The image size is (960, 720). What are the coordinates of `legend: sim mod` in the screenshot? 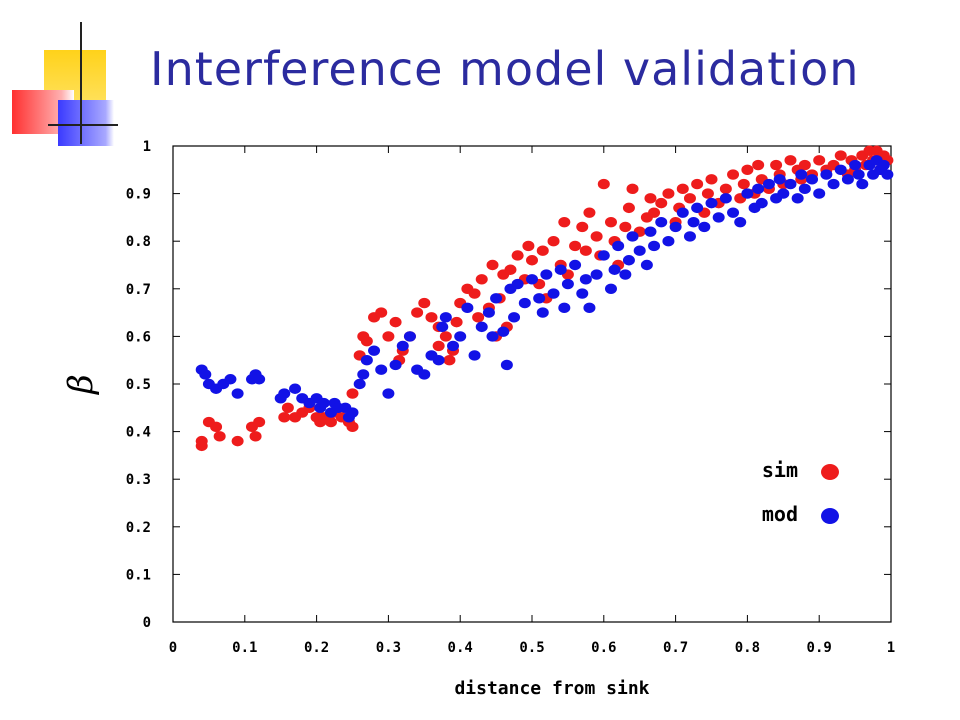 It's located at (800, 492).